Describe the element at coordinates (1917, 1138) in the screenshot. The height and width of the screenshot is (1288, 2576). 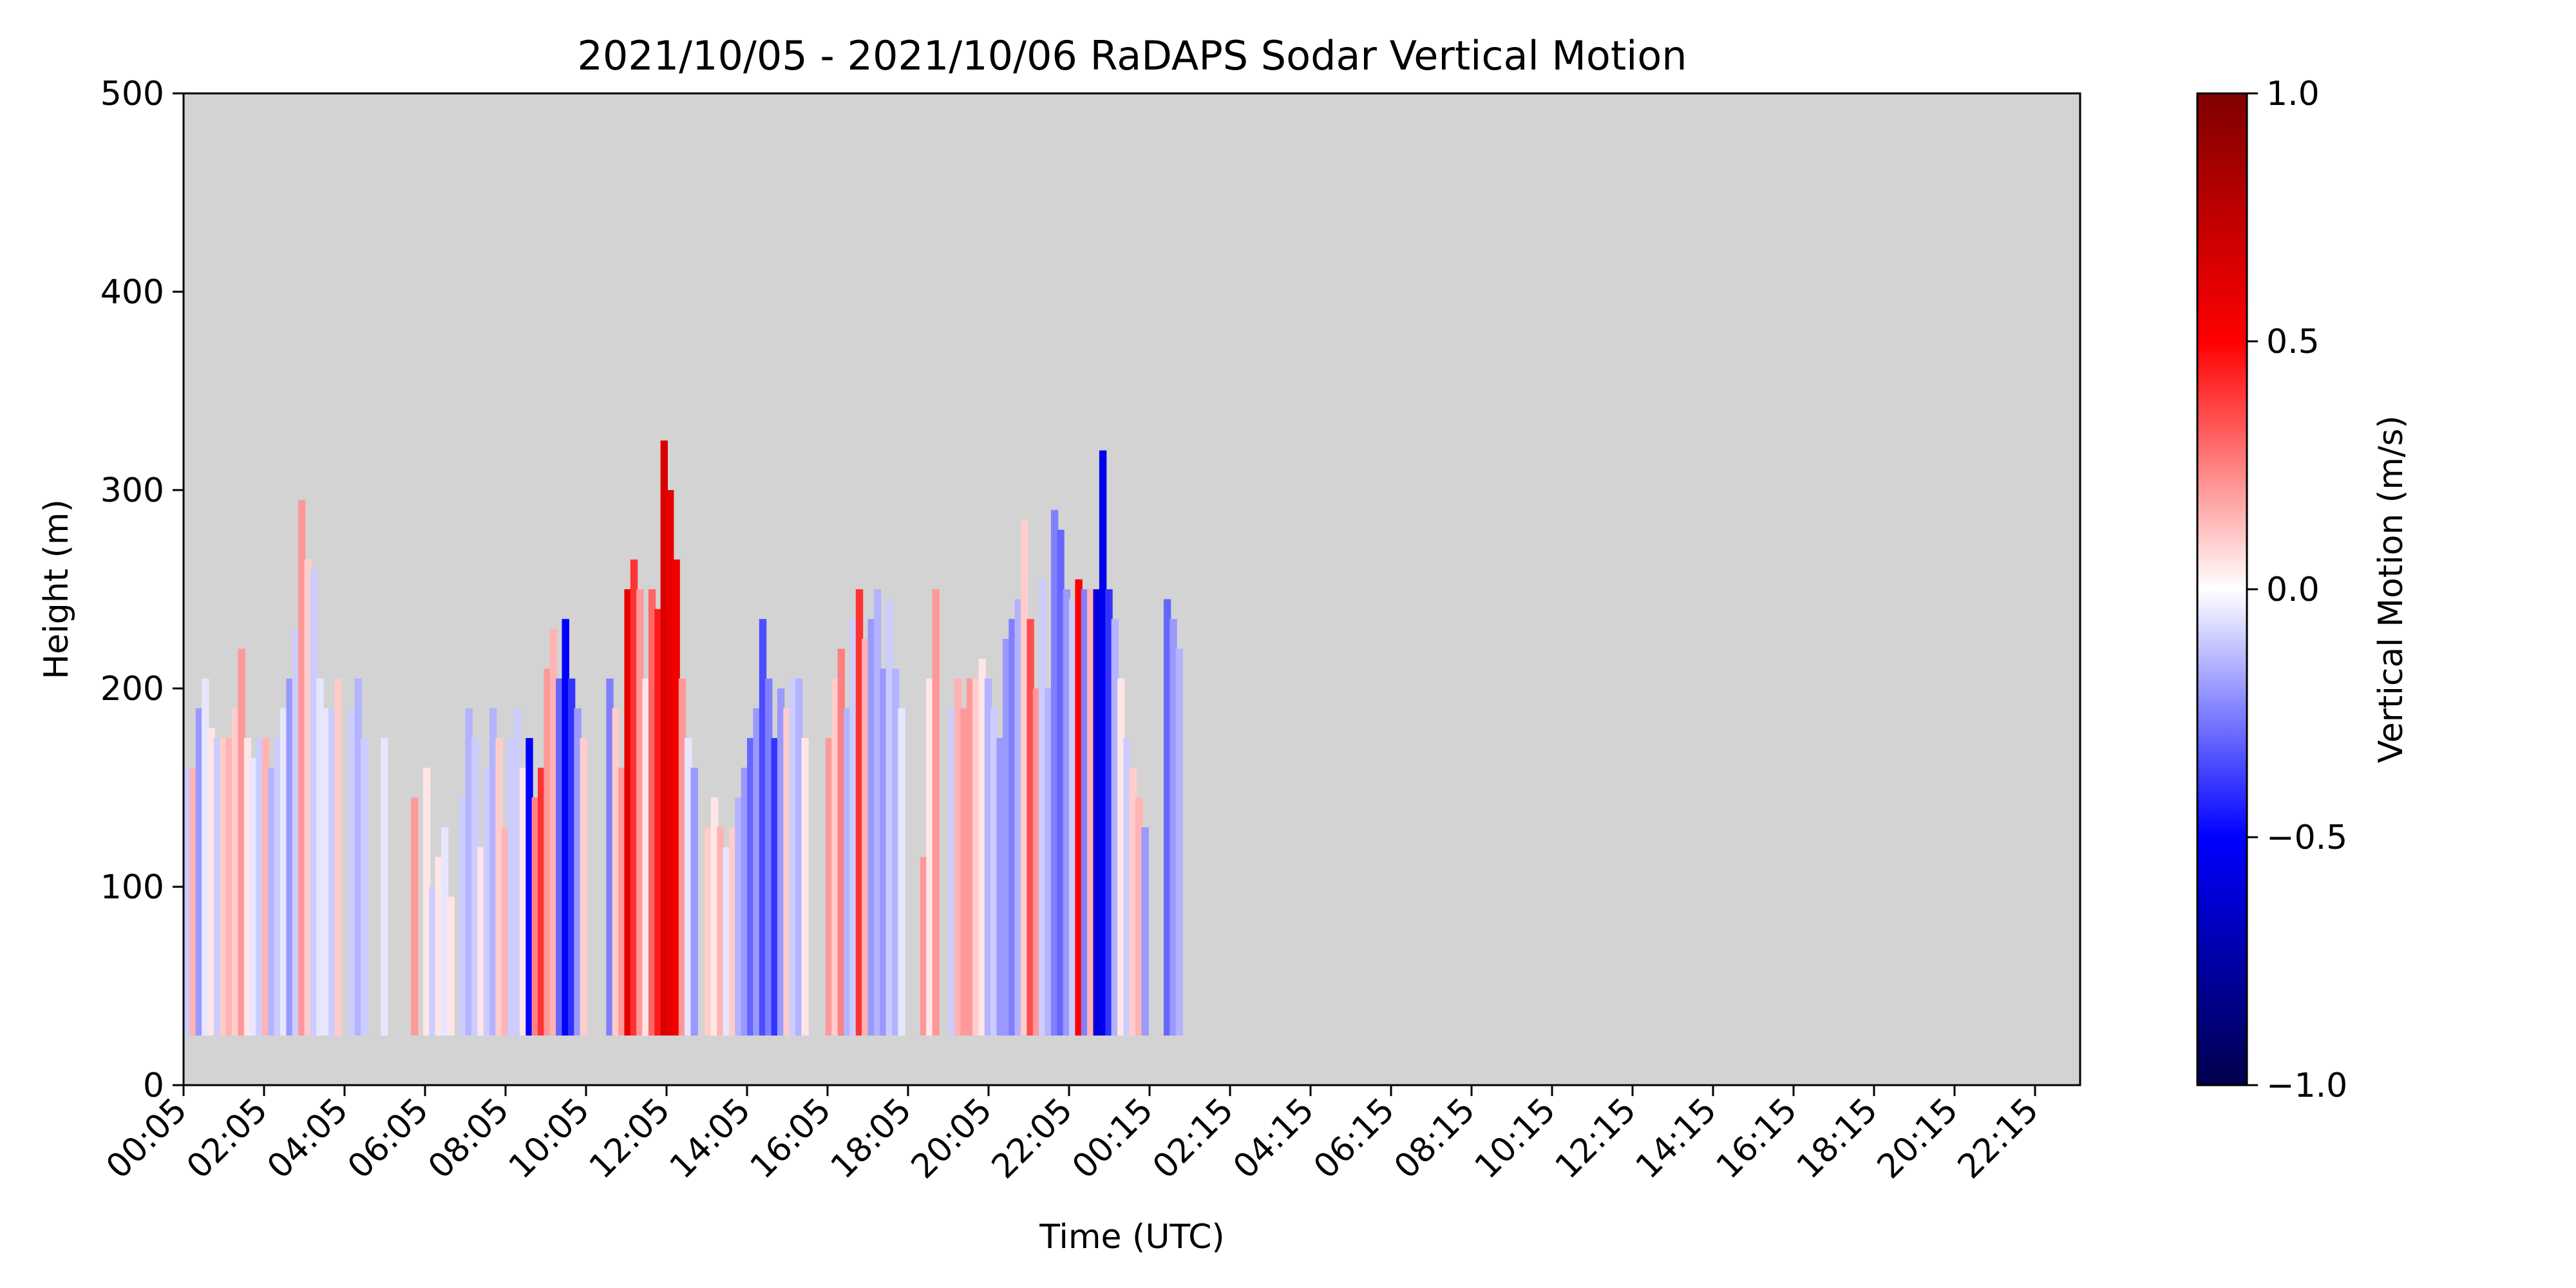
I see `x-tick-label: 20:15` at that location.